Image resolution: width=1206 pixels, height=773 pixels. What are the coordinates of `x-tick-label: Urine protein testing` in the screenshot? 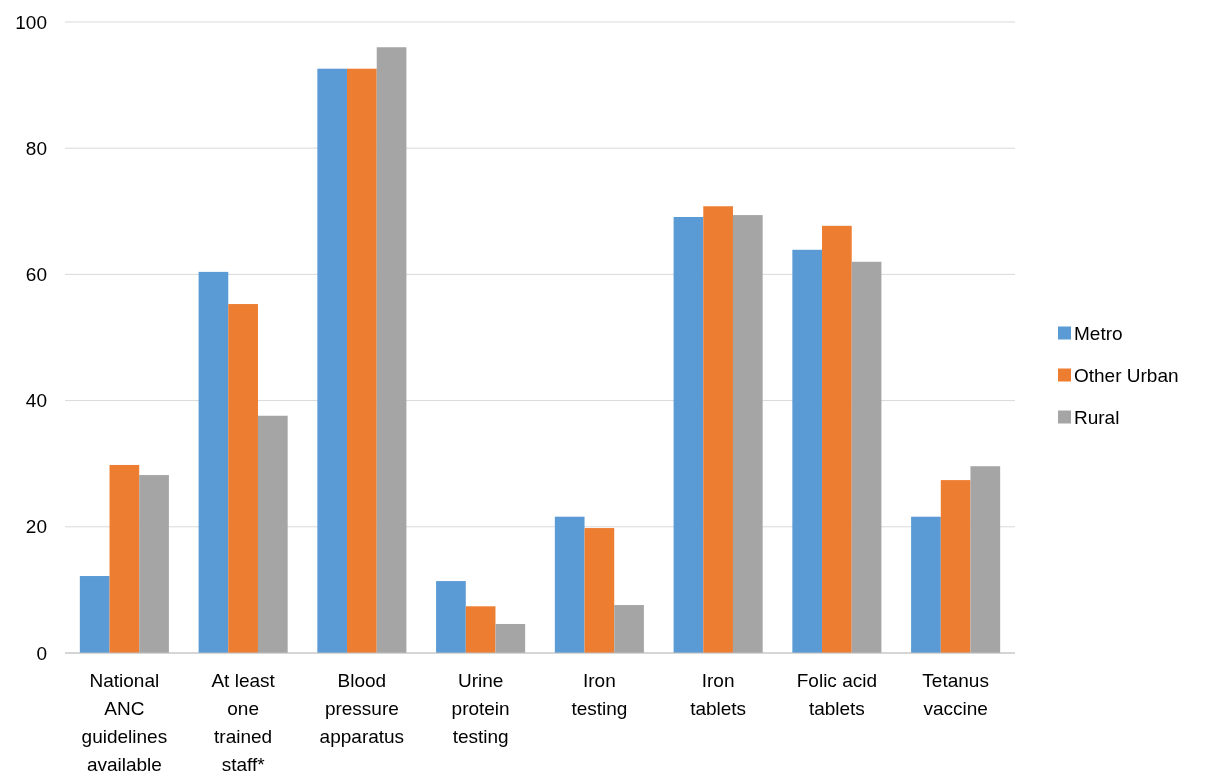 It's located at (480, 708).